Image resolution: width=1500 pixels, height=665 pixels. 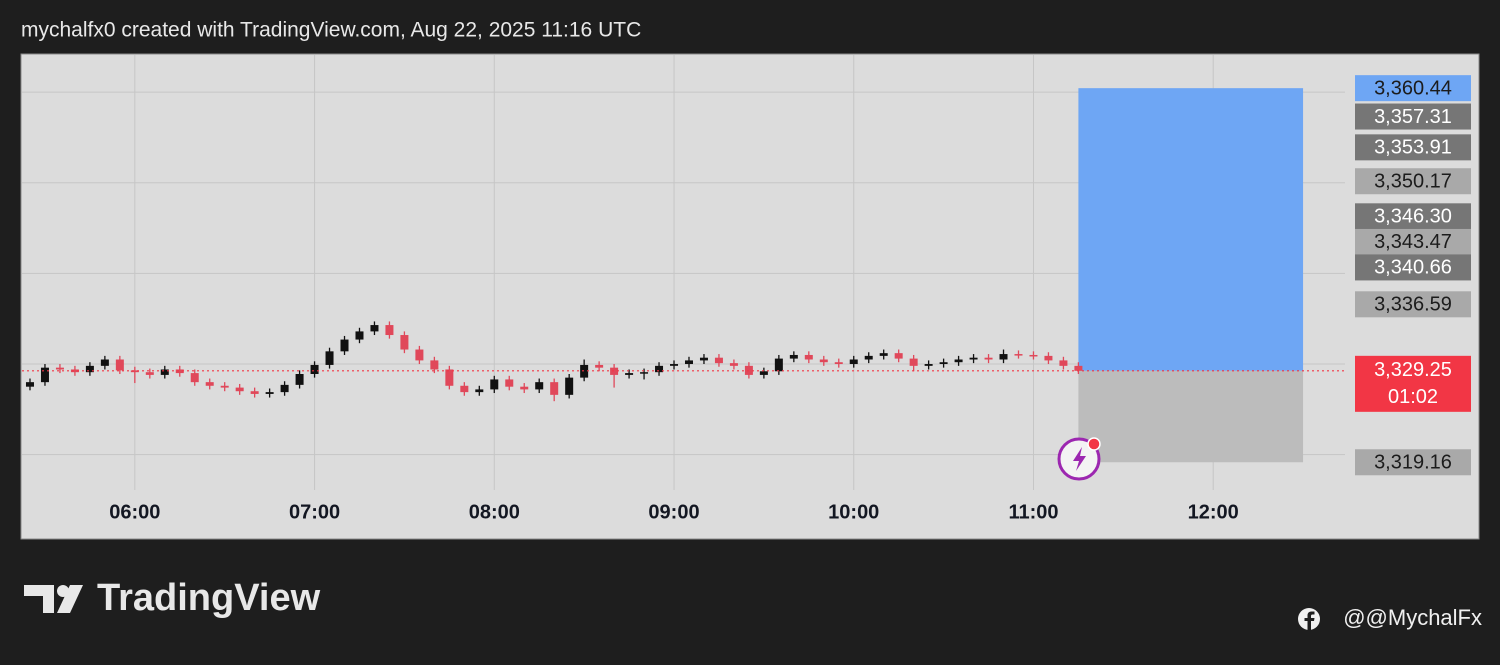 What do you see at coordinates (314, 512) in the screenshot?
I see `x-tick-label: 07:00` at bounding box center [314, 512].